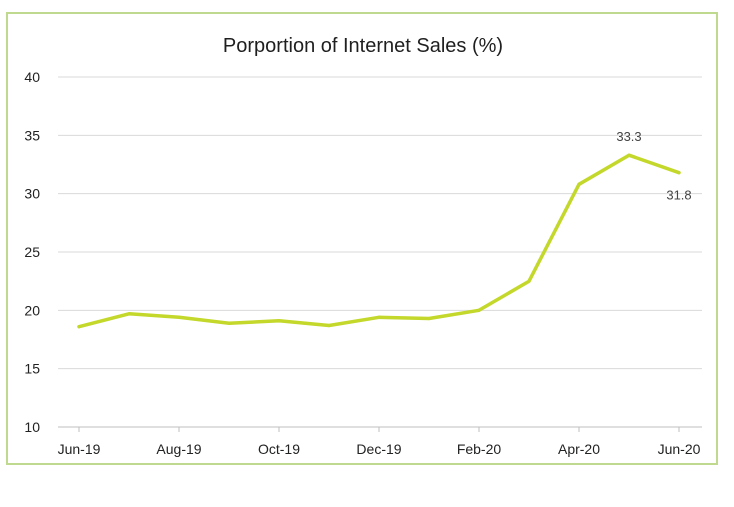 The image size is (734, 507). I want to click on y-tick-label-20: 20, so click(32, 310).